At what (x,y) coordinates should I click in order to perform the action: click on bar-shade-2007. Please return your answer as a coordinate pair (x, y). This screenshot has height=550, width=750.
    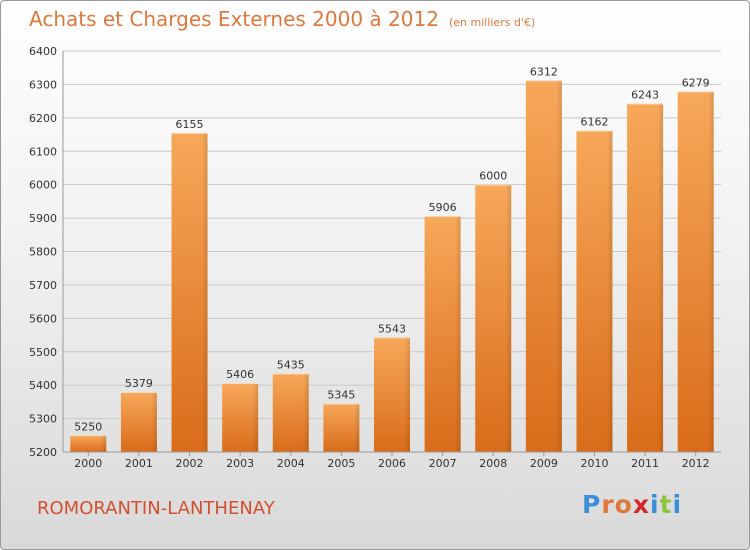
    Looking at the image, I should click on (442, 334).